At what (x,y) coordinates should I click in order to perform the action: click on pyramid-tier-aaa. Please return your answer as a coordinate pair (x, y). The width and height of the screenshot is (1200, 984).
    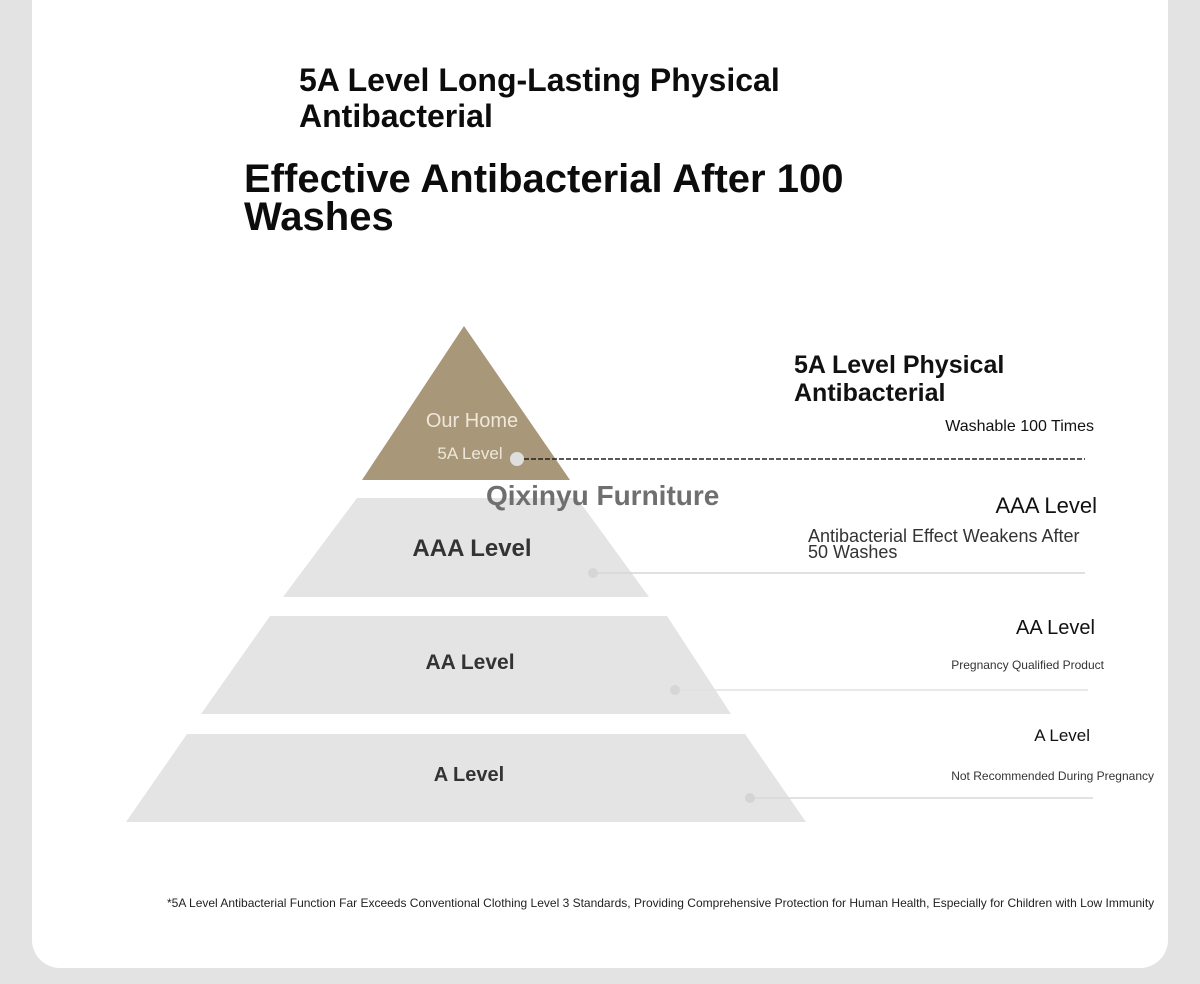
    Looking at the image, I should click on (466, 547).